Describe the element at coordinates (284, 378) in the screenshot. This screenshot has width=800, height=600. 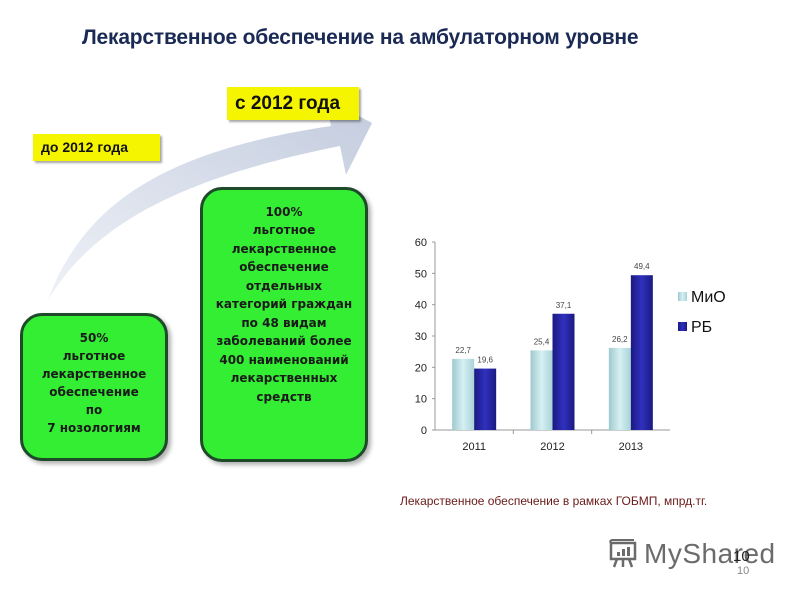
I see `box-line: лекарственных` at that location.